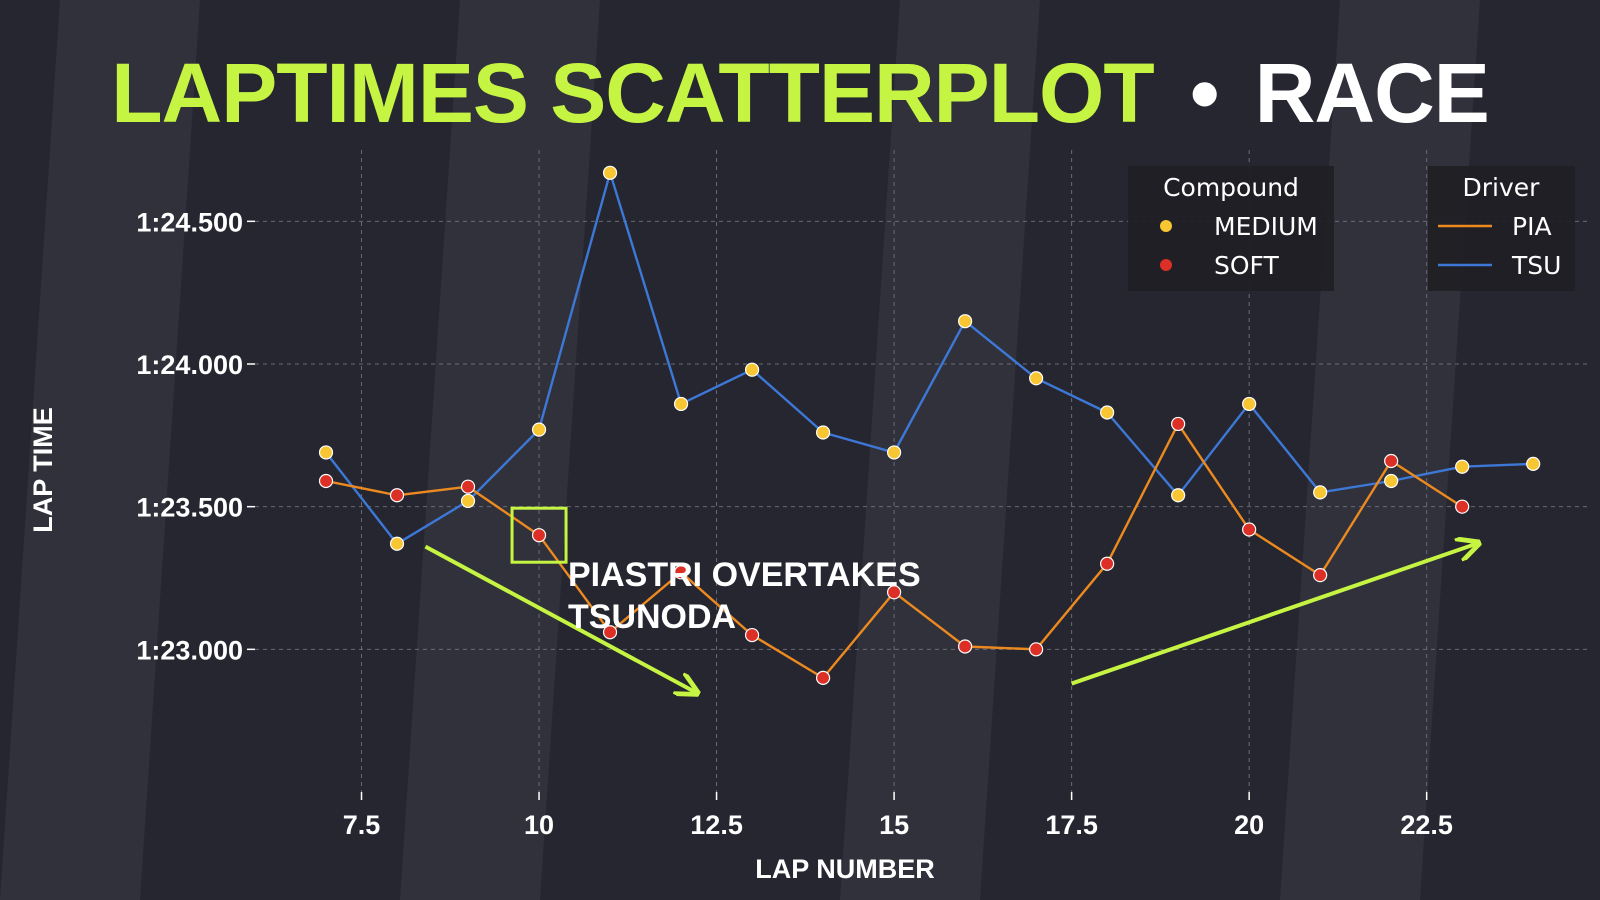 The image size is (1600, 900). I want to click on trend-arrow-down, so click(559, 618).